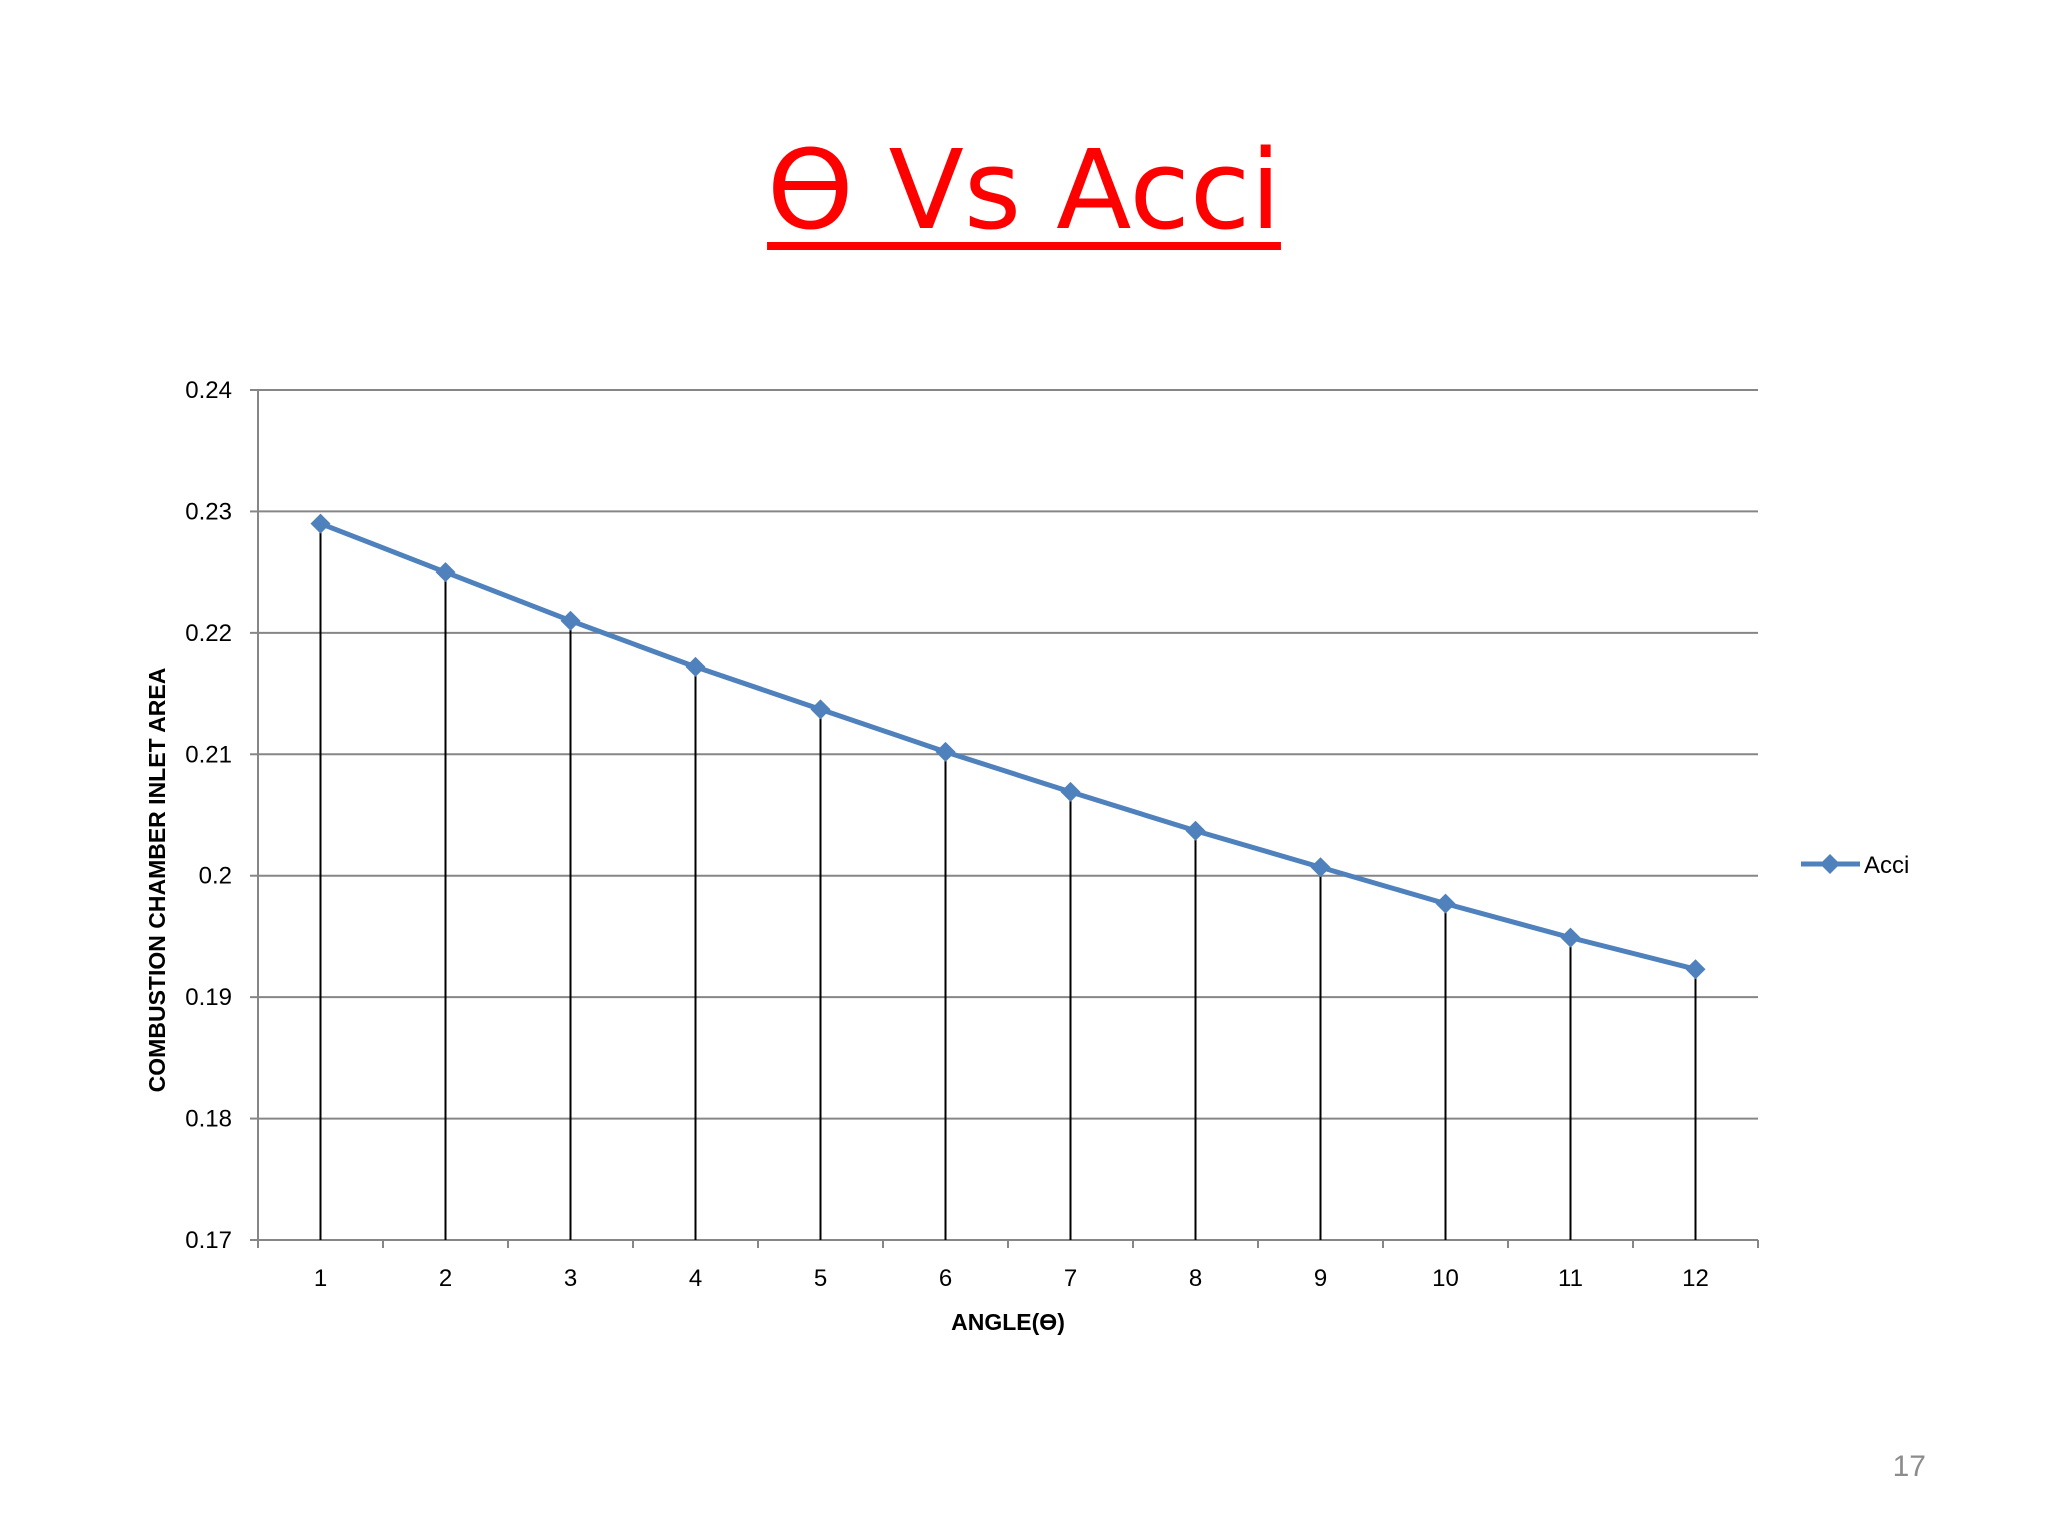  What do you see at coordinates (820, 1278) in the screenshot?
I see `x-tick-label: 5` at bounding box center [820, 1278].